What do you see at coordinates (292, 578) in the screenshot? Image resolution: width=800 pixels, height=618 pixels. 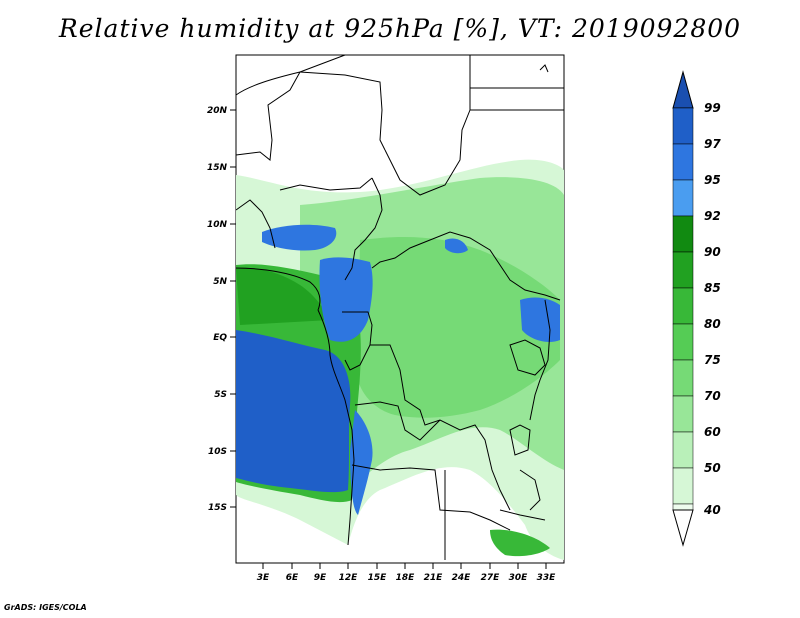 I see `lon-label-6e: 6E` at bounding box center [292, 578].